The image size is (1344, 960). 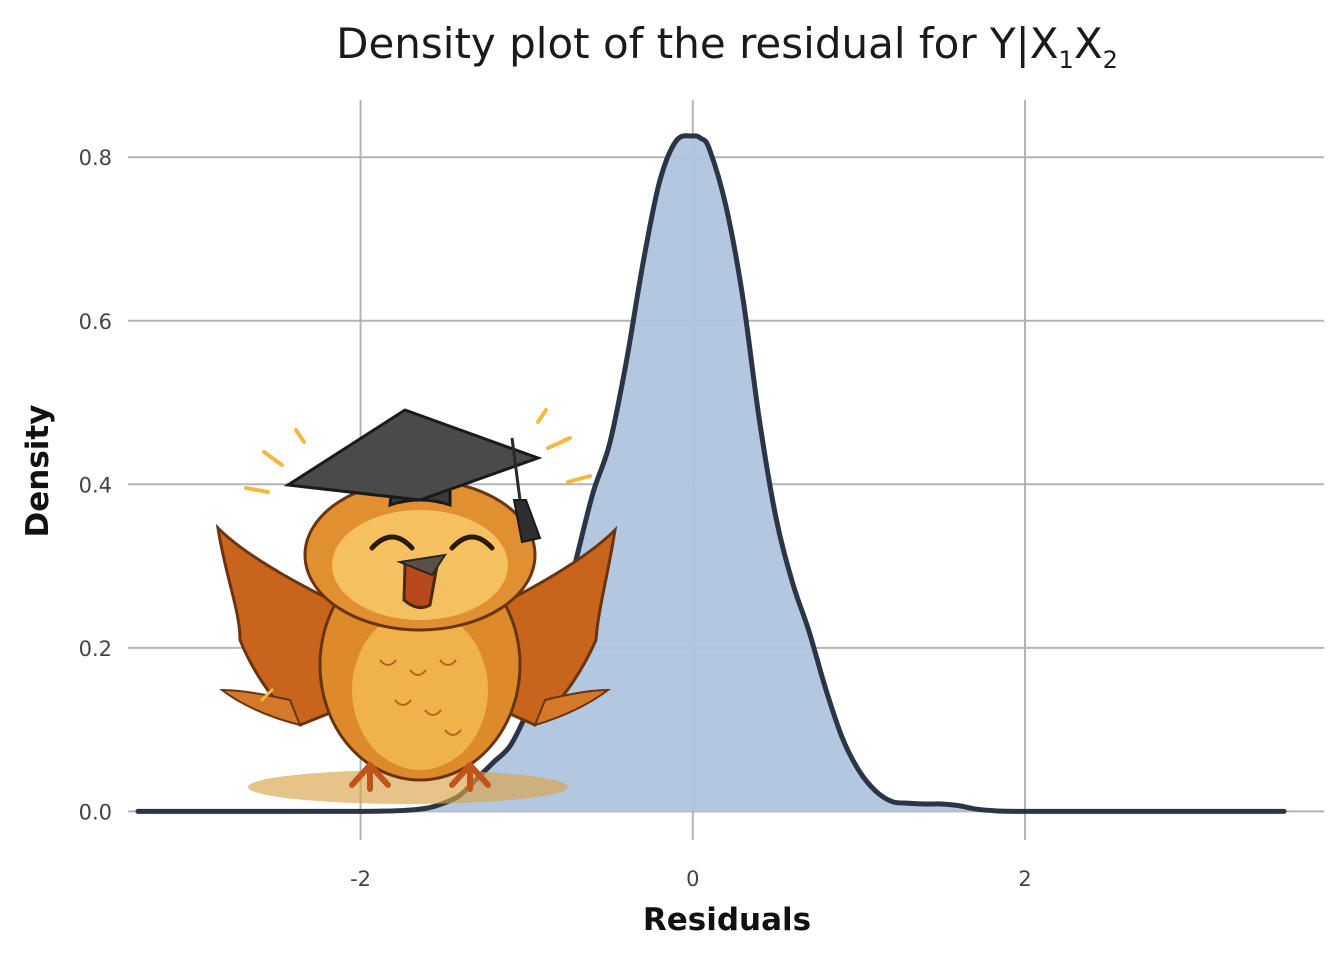 I want to click on y-axis-title: Density, so click(x=38, y=471).